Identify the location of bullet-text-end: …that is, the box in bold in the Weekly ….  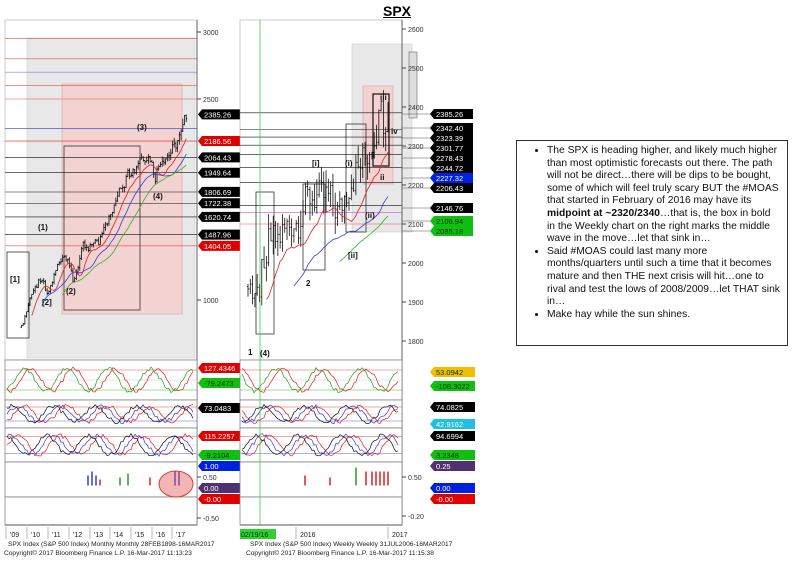
(659, 226).